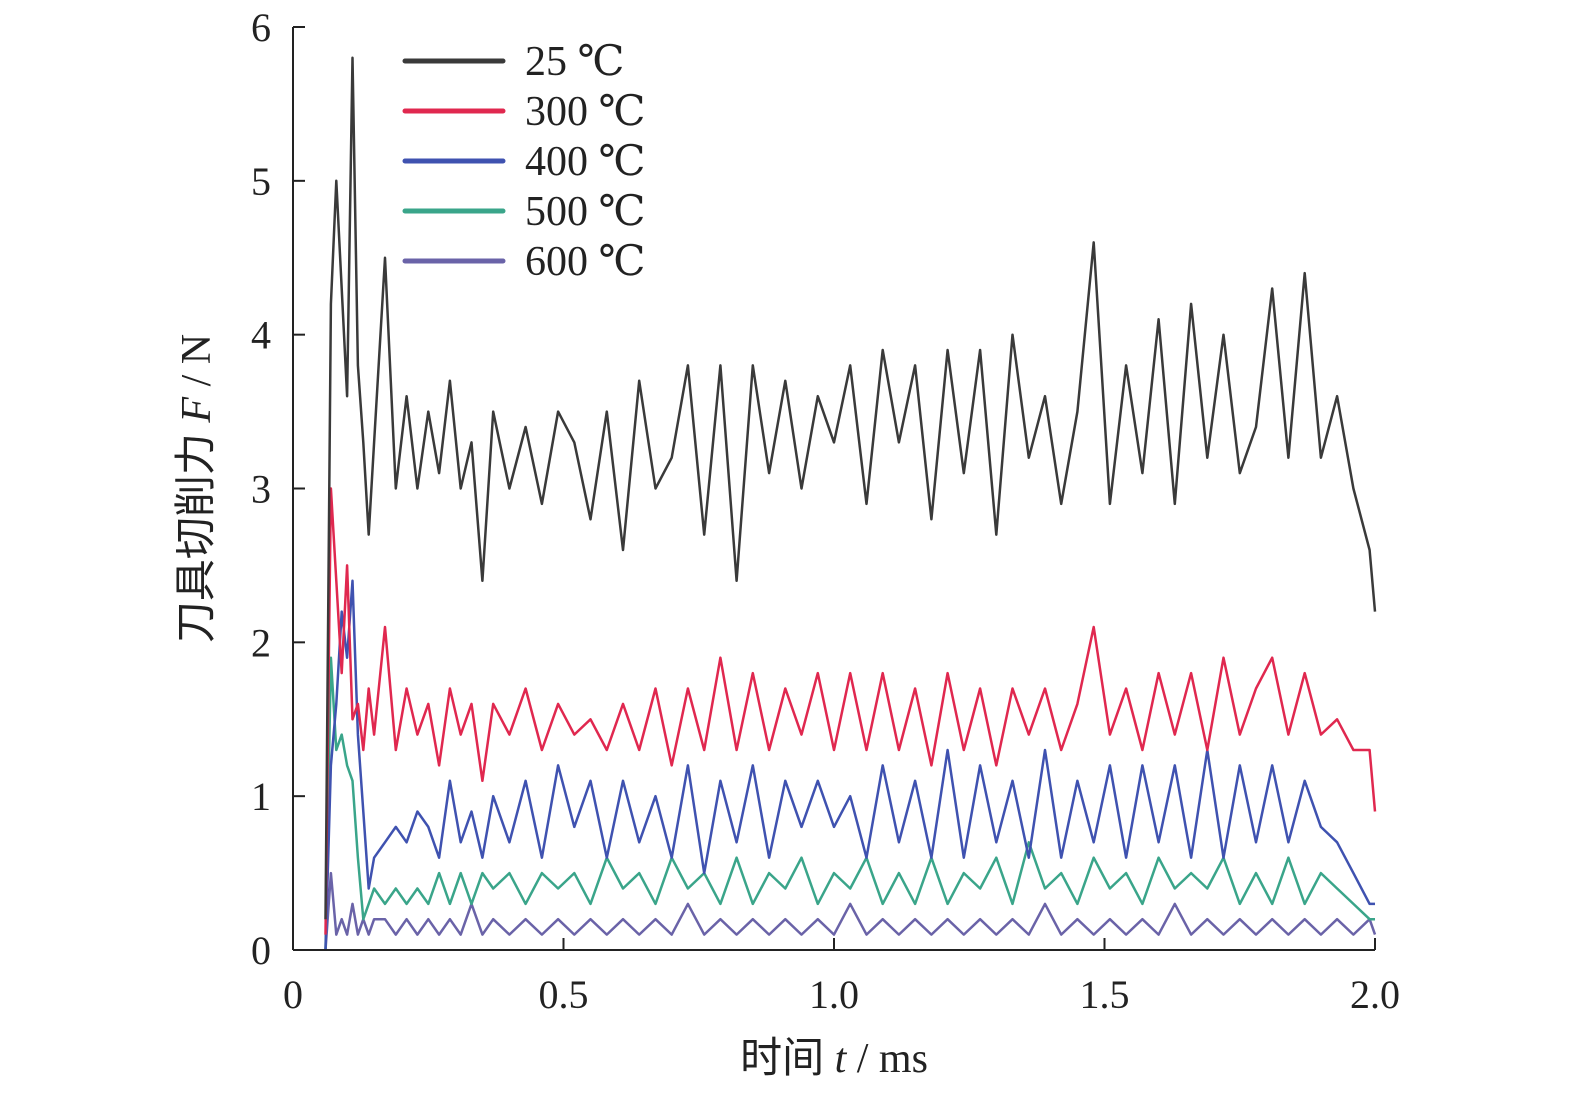 The height and width of the screenshot is (1093, 1575). I want to click on y-tick-label: 3, so click(261, 489).